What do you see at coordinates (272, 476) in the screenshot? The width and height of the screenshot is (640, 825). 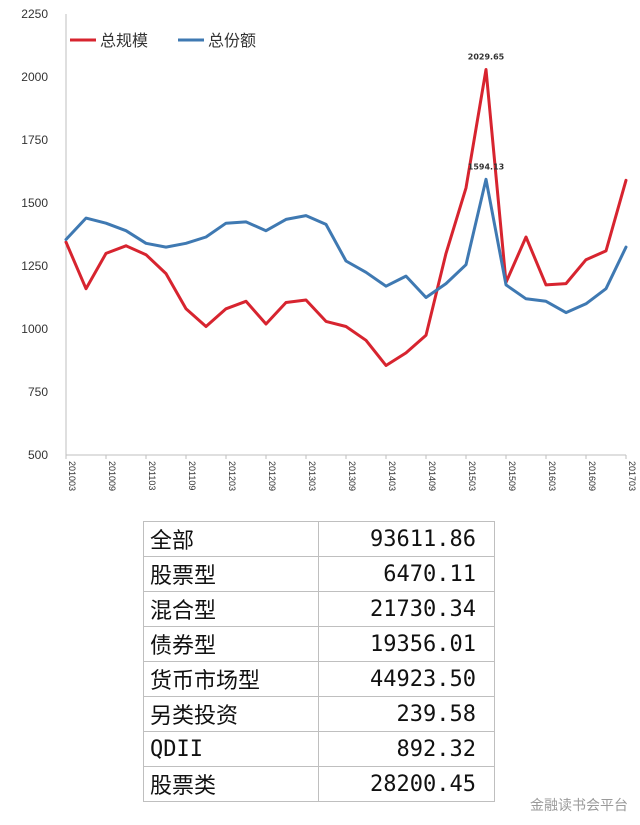 I see `x-tick-label: 201209` at bounding box center [272, 476].